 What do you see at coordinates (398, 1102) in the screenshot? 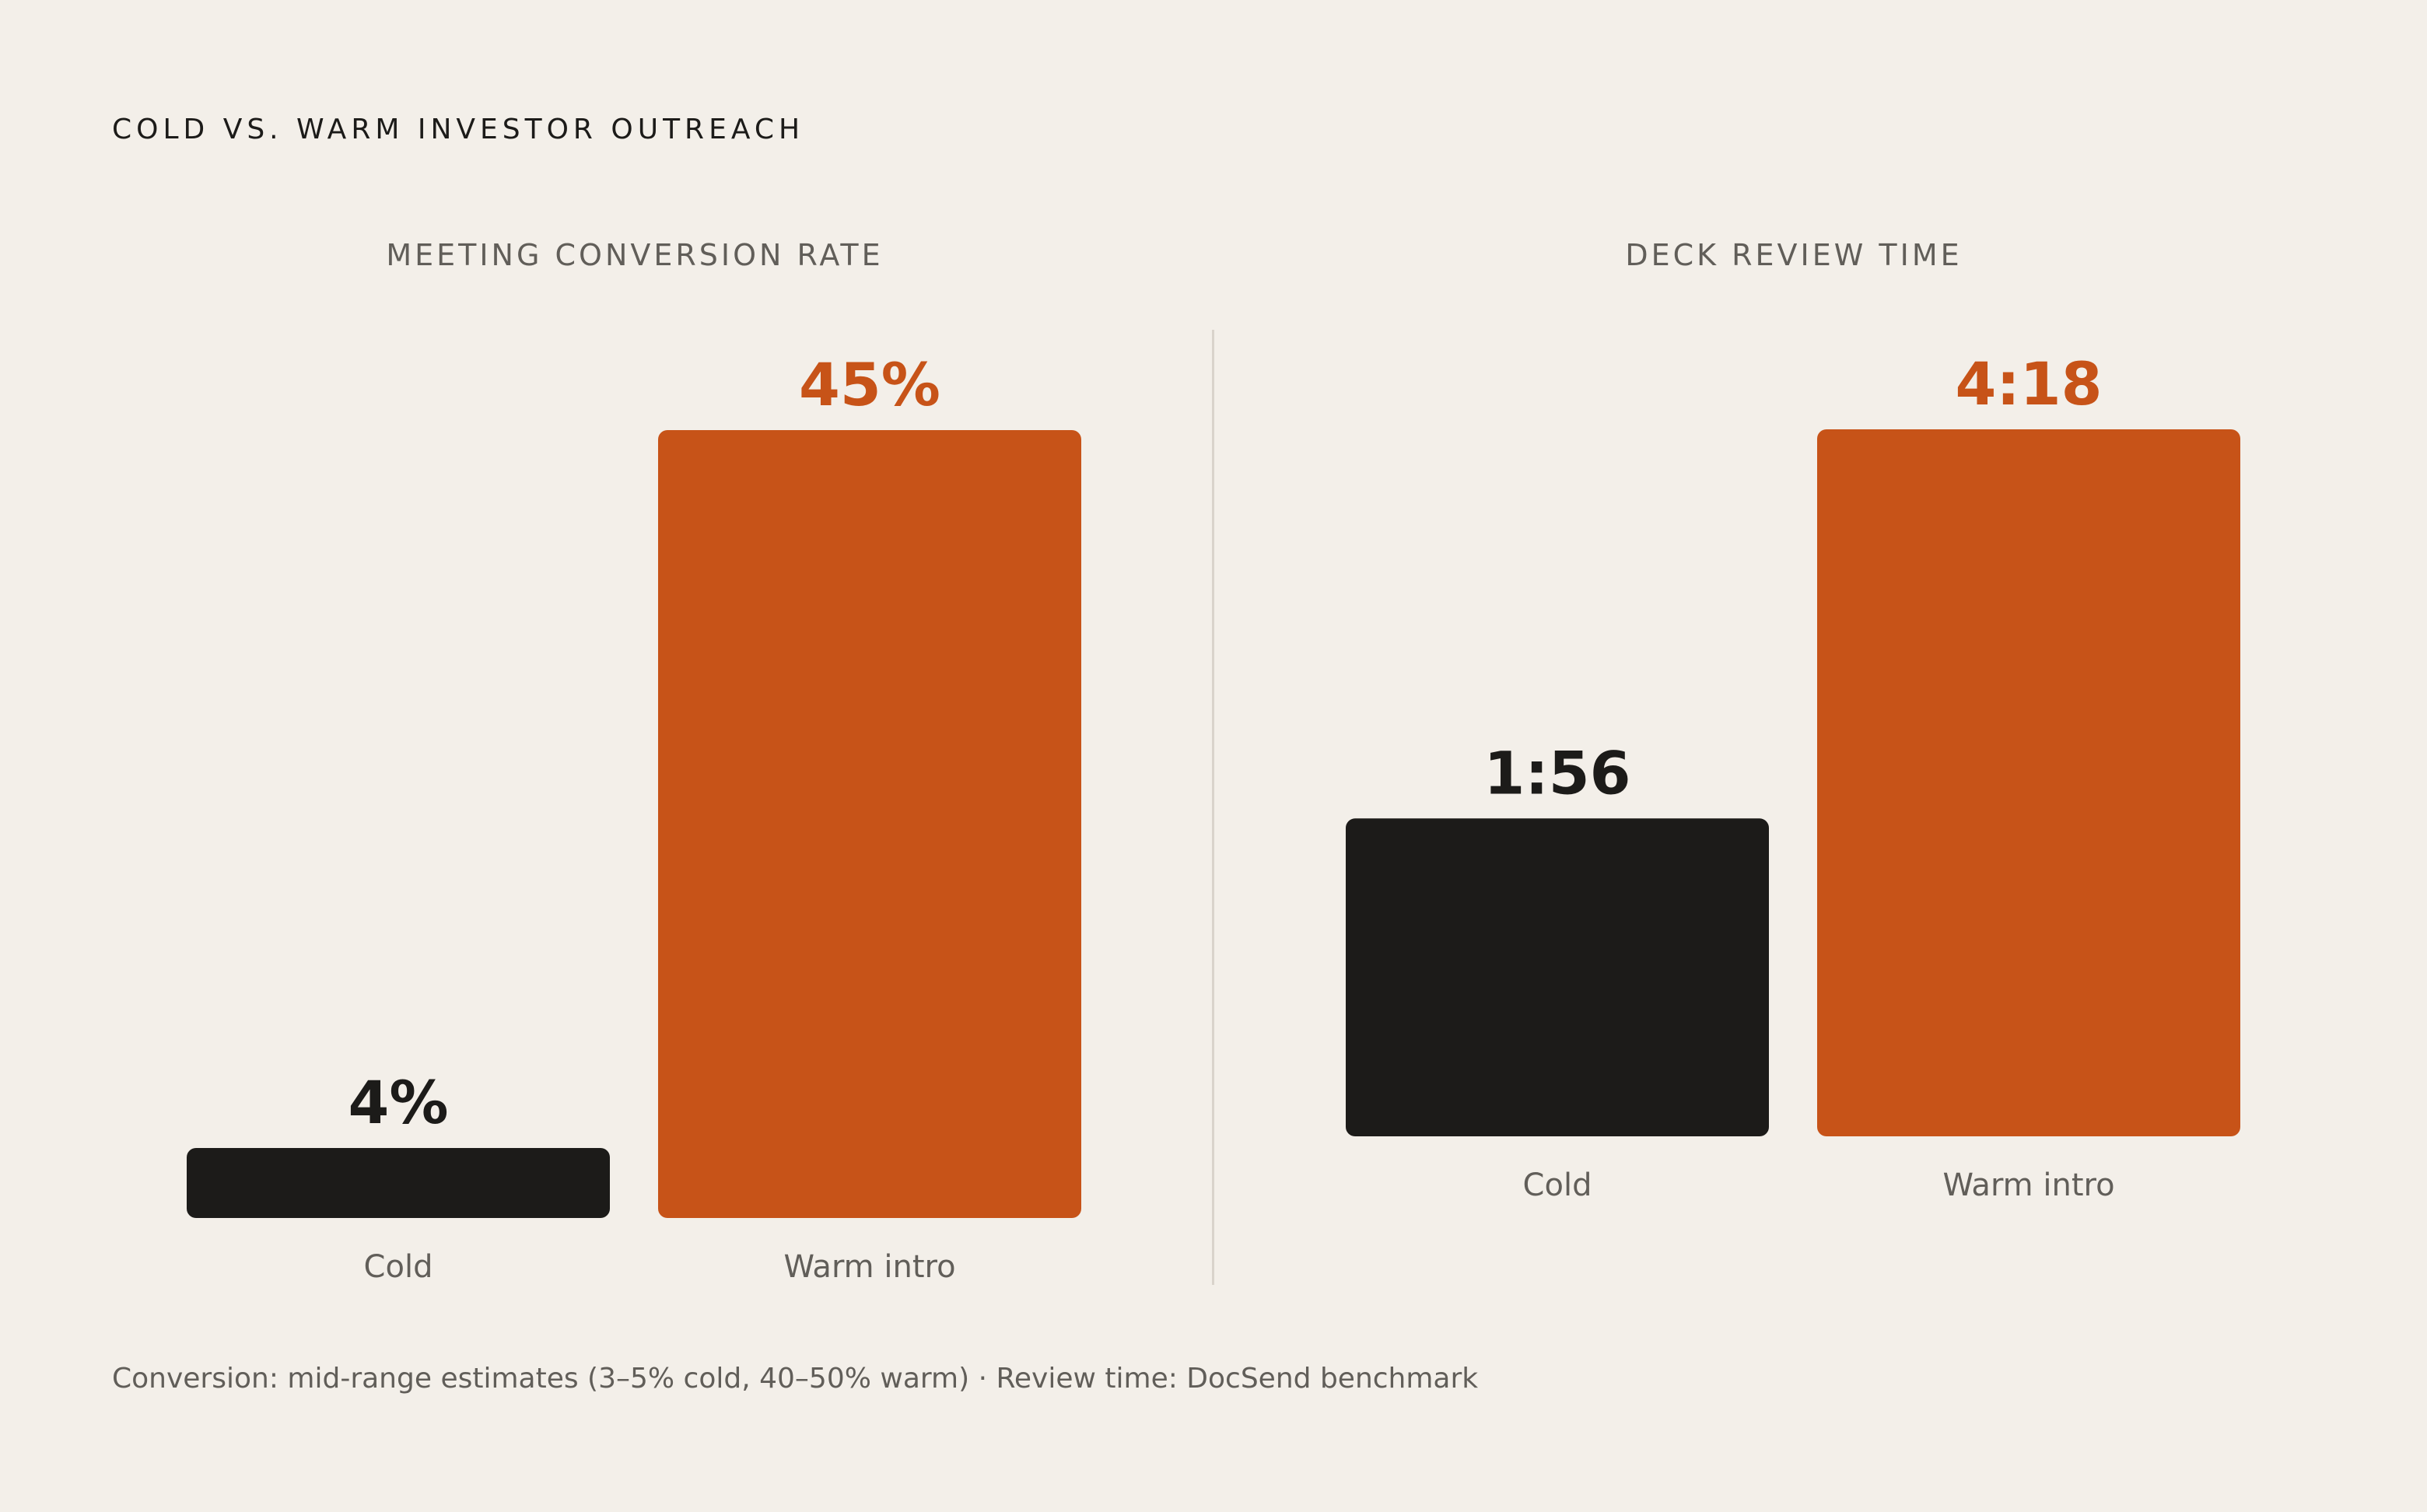
I see `data-label-cold: 4%` at bounding box center [398, 1102].